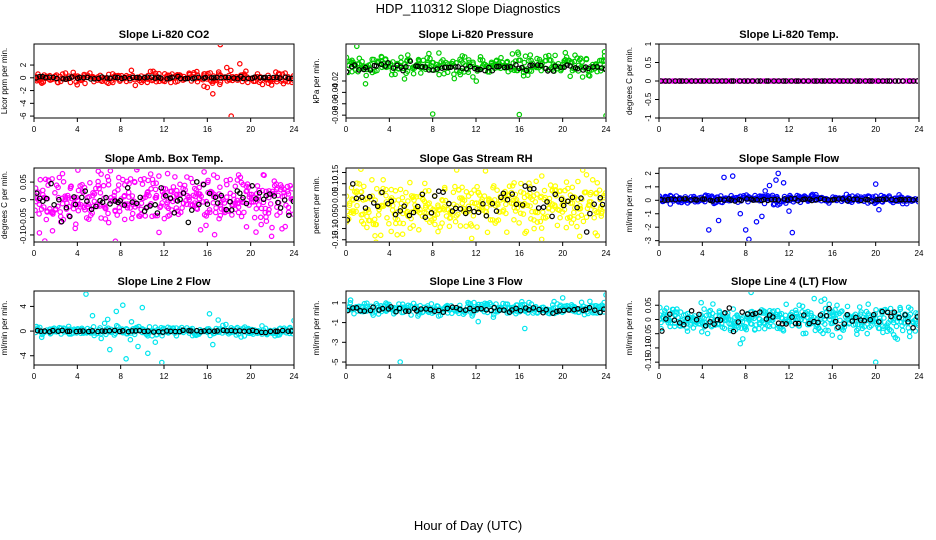 The image size is (936, 540). I want to click on x-tick-label: 8, so click(120, 376).